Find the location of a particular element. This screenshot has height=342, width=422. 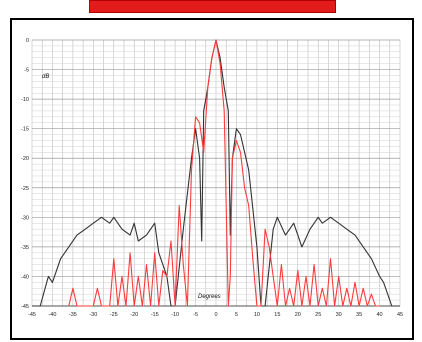

y-tick-label: -15 is located at coordinates (25, 130).